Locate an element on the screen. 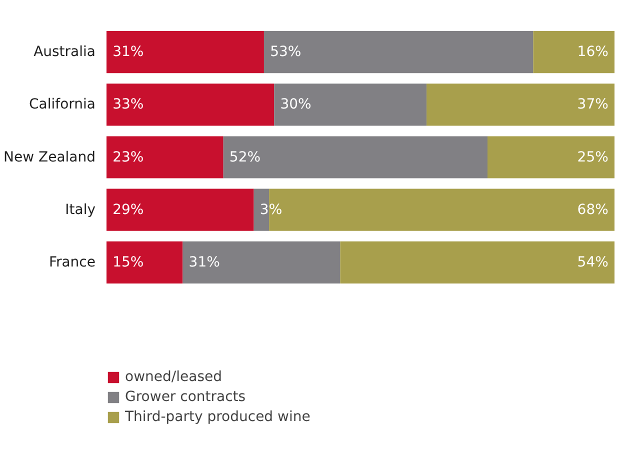 The width and height of the screenshot is (625, 451). data-label: 68% is located at coordinates (592, 210).